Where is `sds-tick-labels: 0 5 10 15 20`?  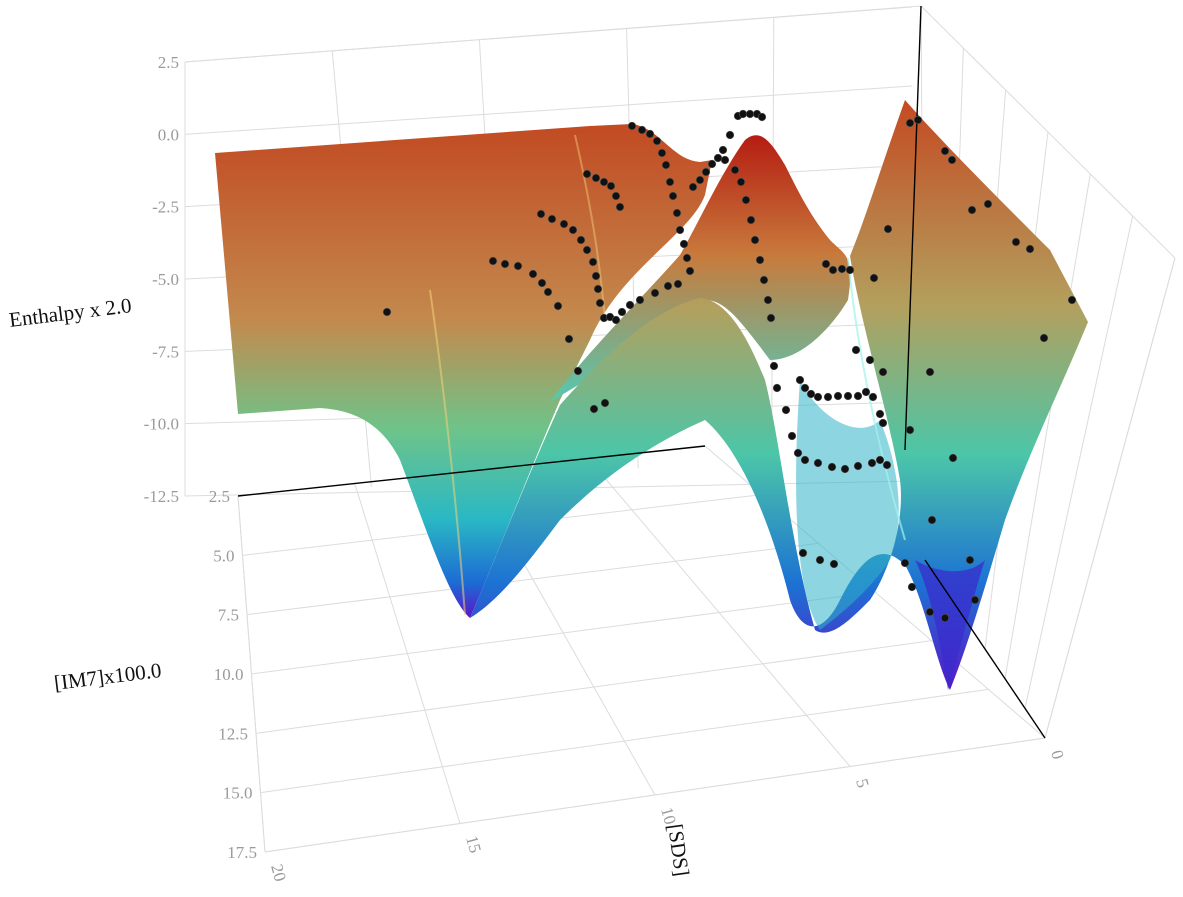 sds-tick-labels: 0 5 10 15 20 is located at coordinates (667, 815).